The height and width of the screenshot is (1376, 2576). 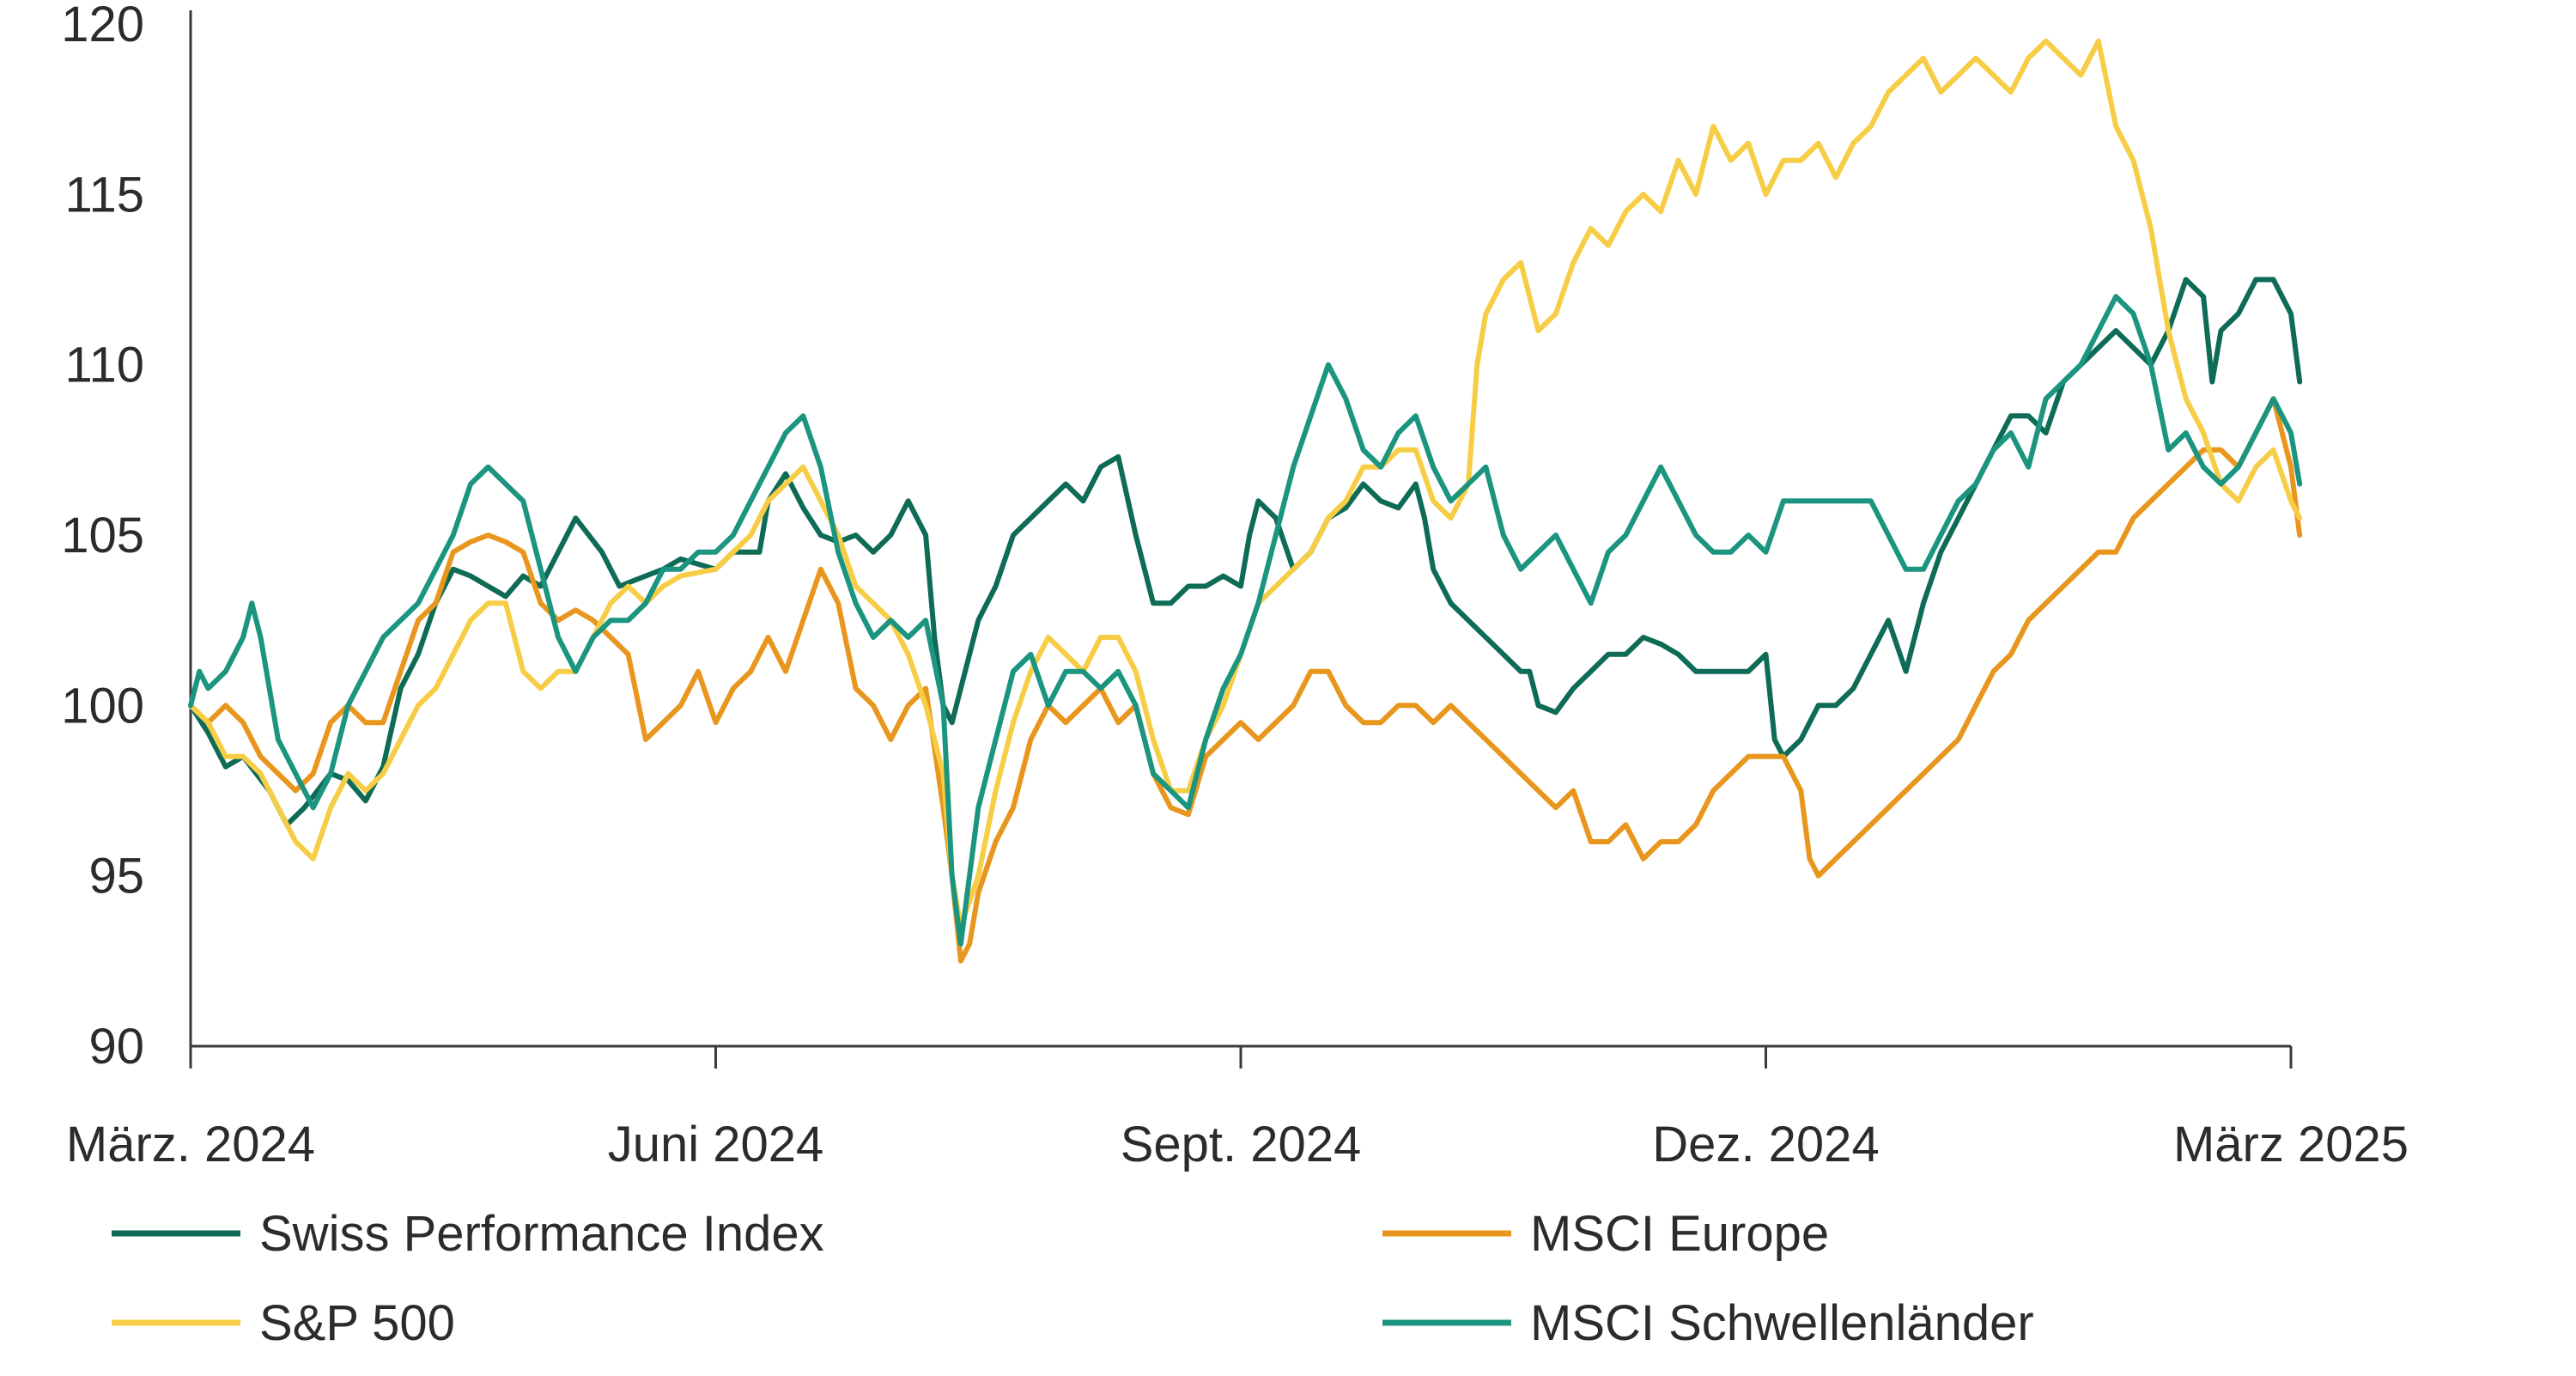 I want to click on x-tick-label: Dez. 2024, so click(x=1765, y=1144).